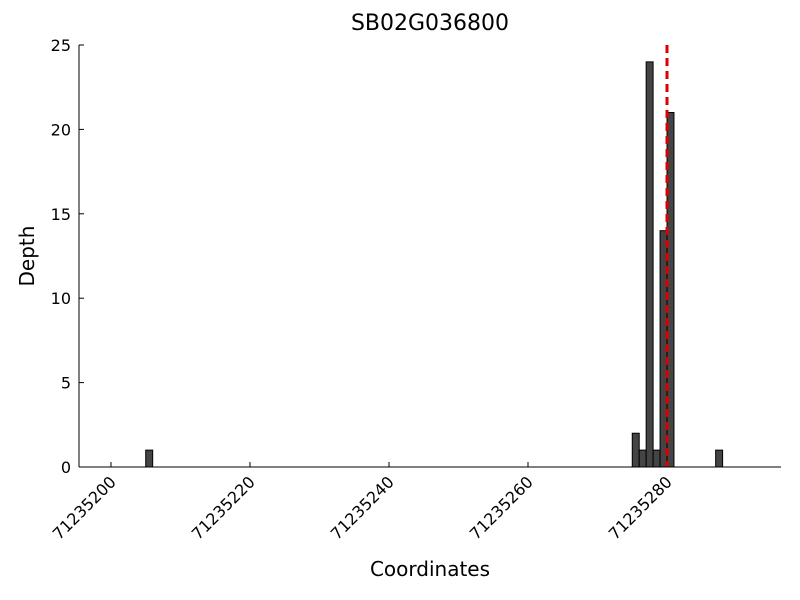  Describe the element at coordinates (61, 214) in the screenshot. I see `y-tick-label: 15` at that location.